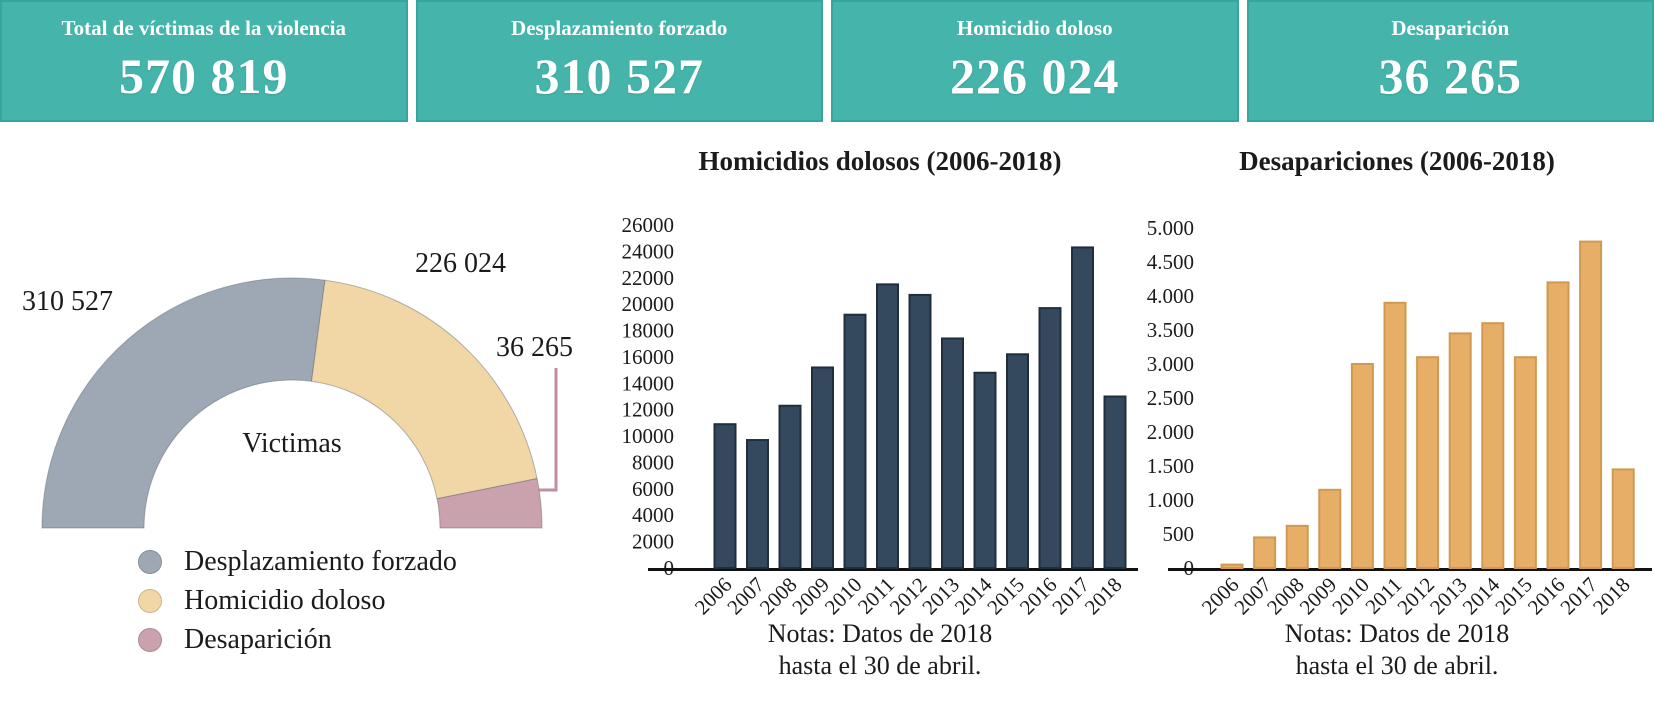  Describe the element at coordinates (1170, 364) in the screenshot. I see `y-tick-3.000: 3.000` at that location.